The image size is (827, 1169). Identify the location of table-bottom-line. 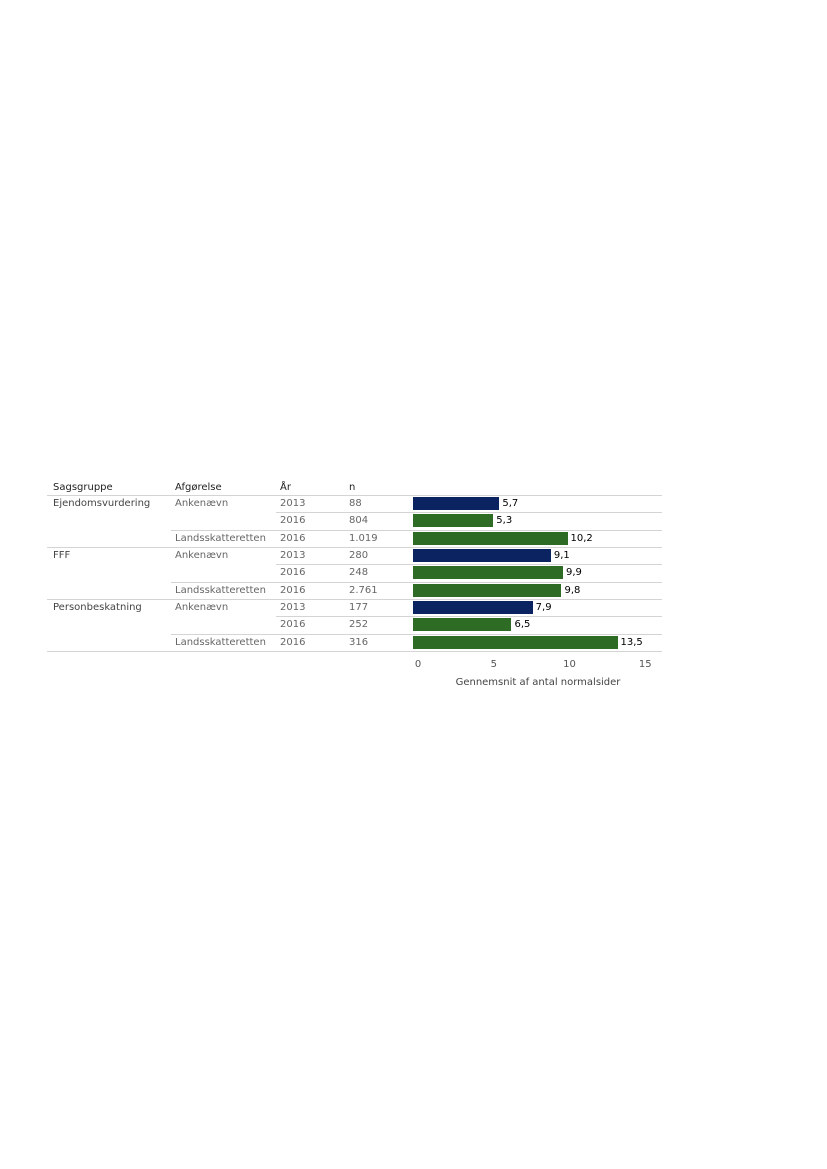
(354, 652).